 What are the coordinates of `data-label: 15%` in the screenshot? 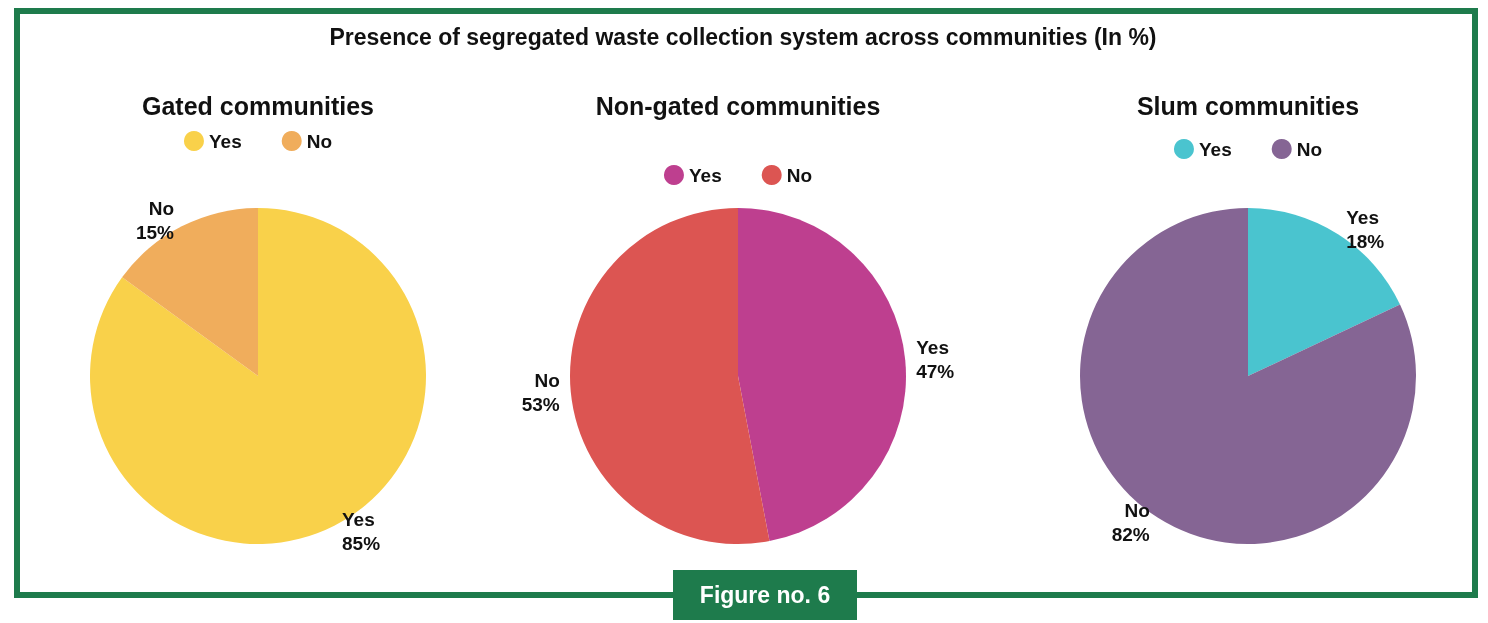 It's located at (155, 233).